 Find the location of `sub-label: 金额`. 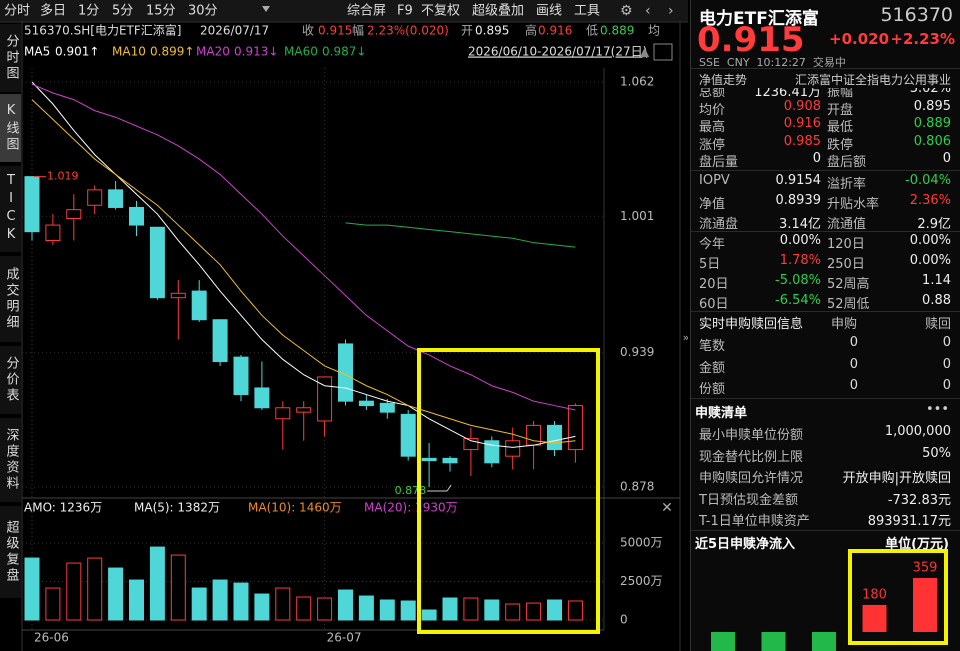

sub-label: 金额 is located at coordinates (712, 368).